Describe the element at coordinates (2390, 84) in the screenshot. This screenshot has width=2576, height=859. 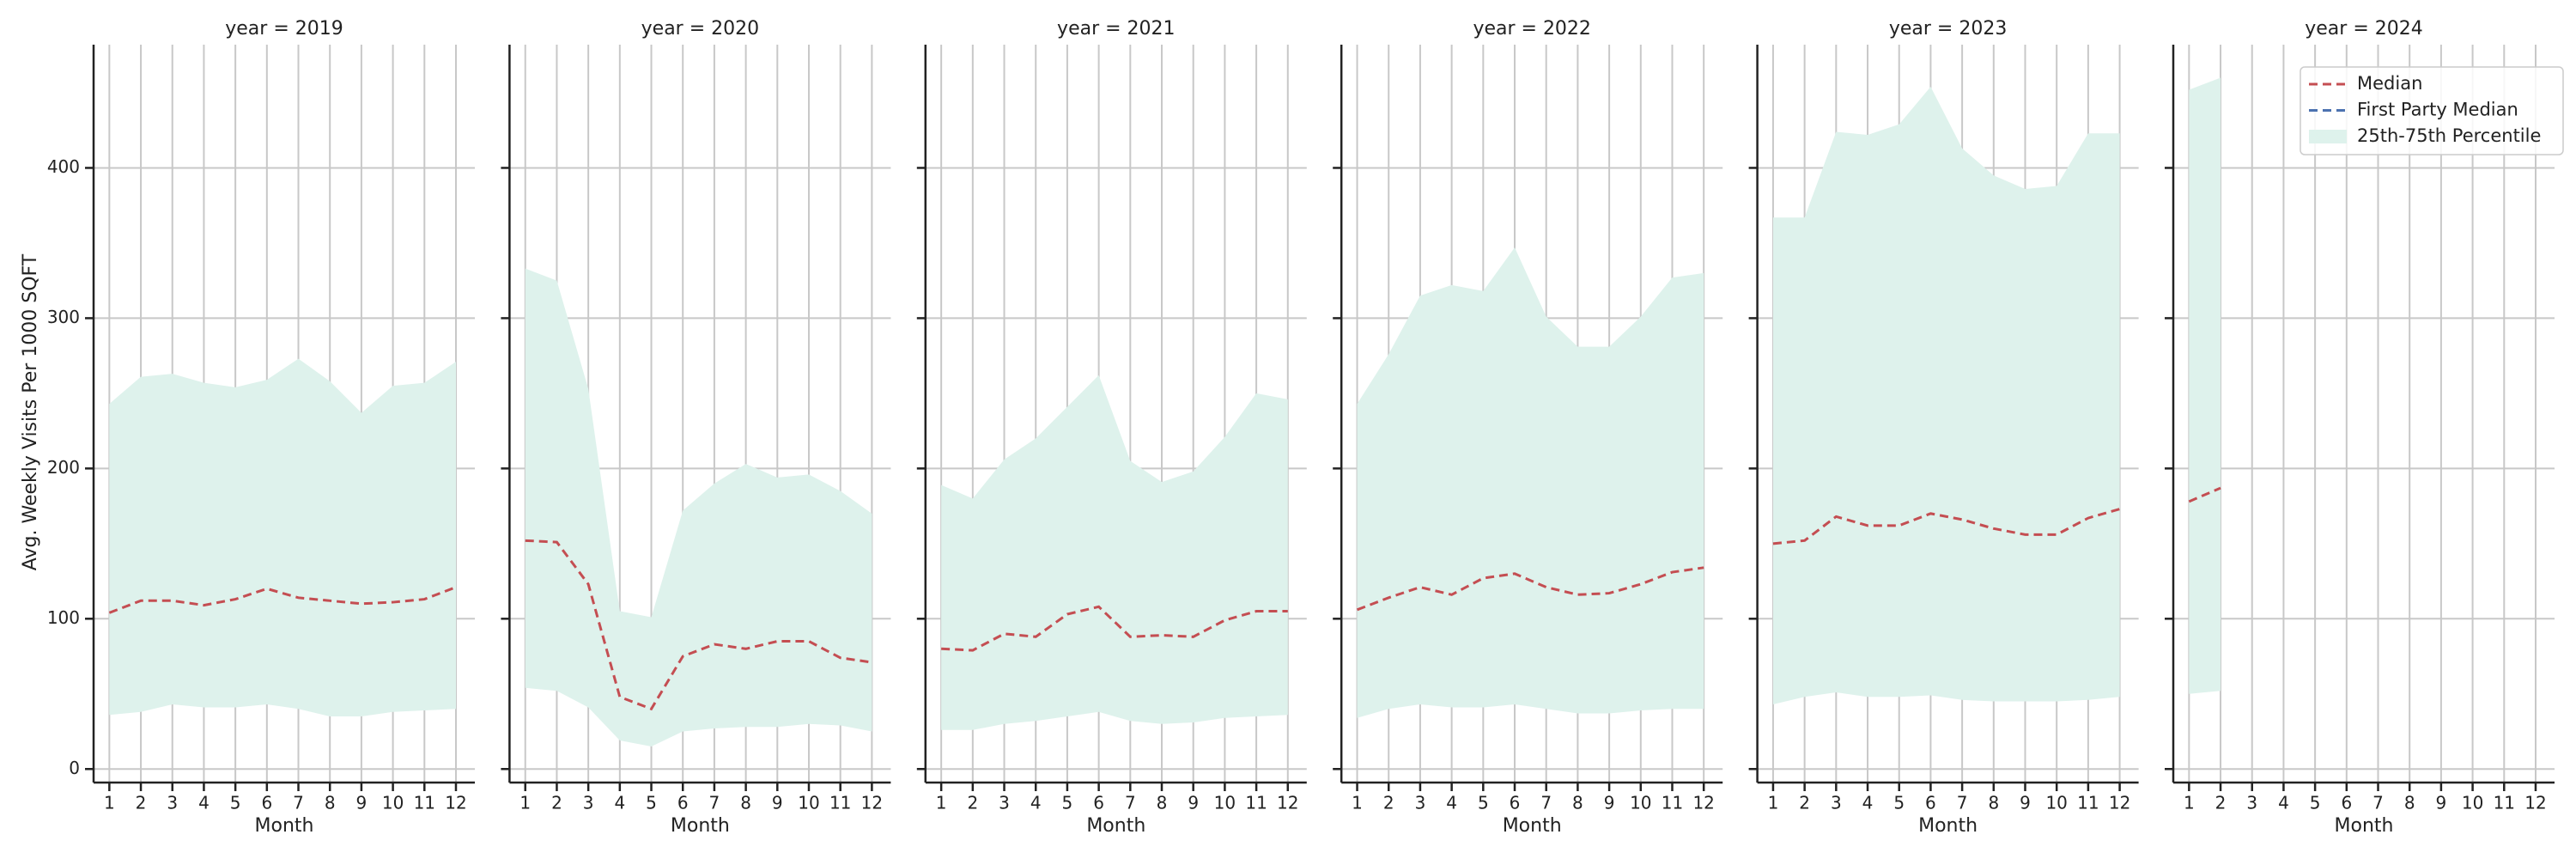
I see `legend-label: Median` at that location.